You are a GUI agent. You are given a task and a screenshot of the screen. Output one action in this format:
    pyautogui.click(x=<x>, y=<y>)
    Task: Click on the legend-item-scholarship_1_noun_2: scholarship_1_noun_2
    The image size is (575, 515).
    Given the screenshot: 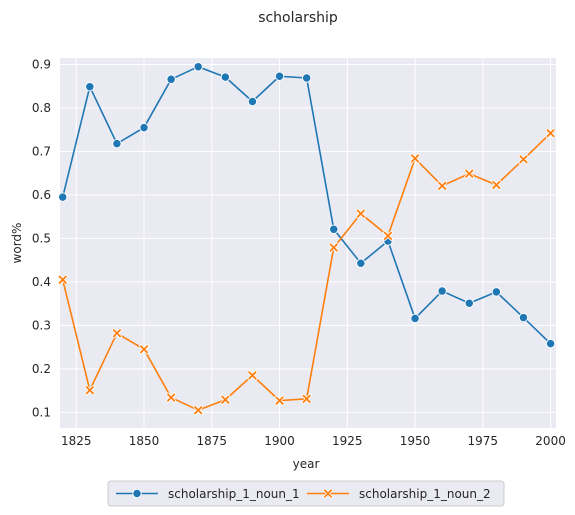 What is the action you would take?
    pyautogui.click(x=399, y=494)
    